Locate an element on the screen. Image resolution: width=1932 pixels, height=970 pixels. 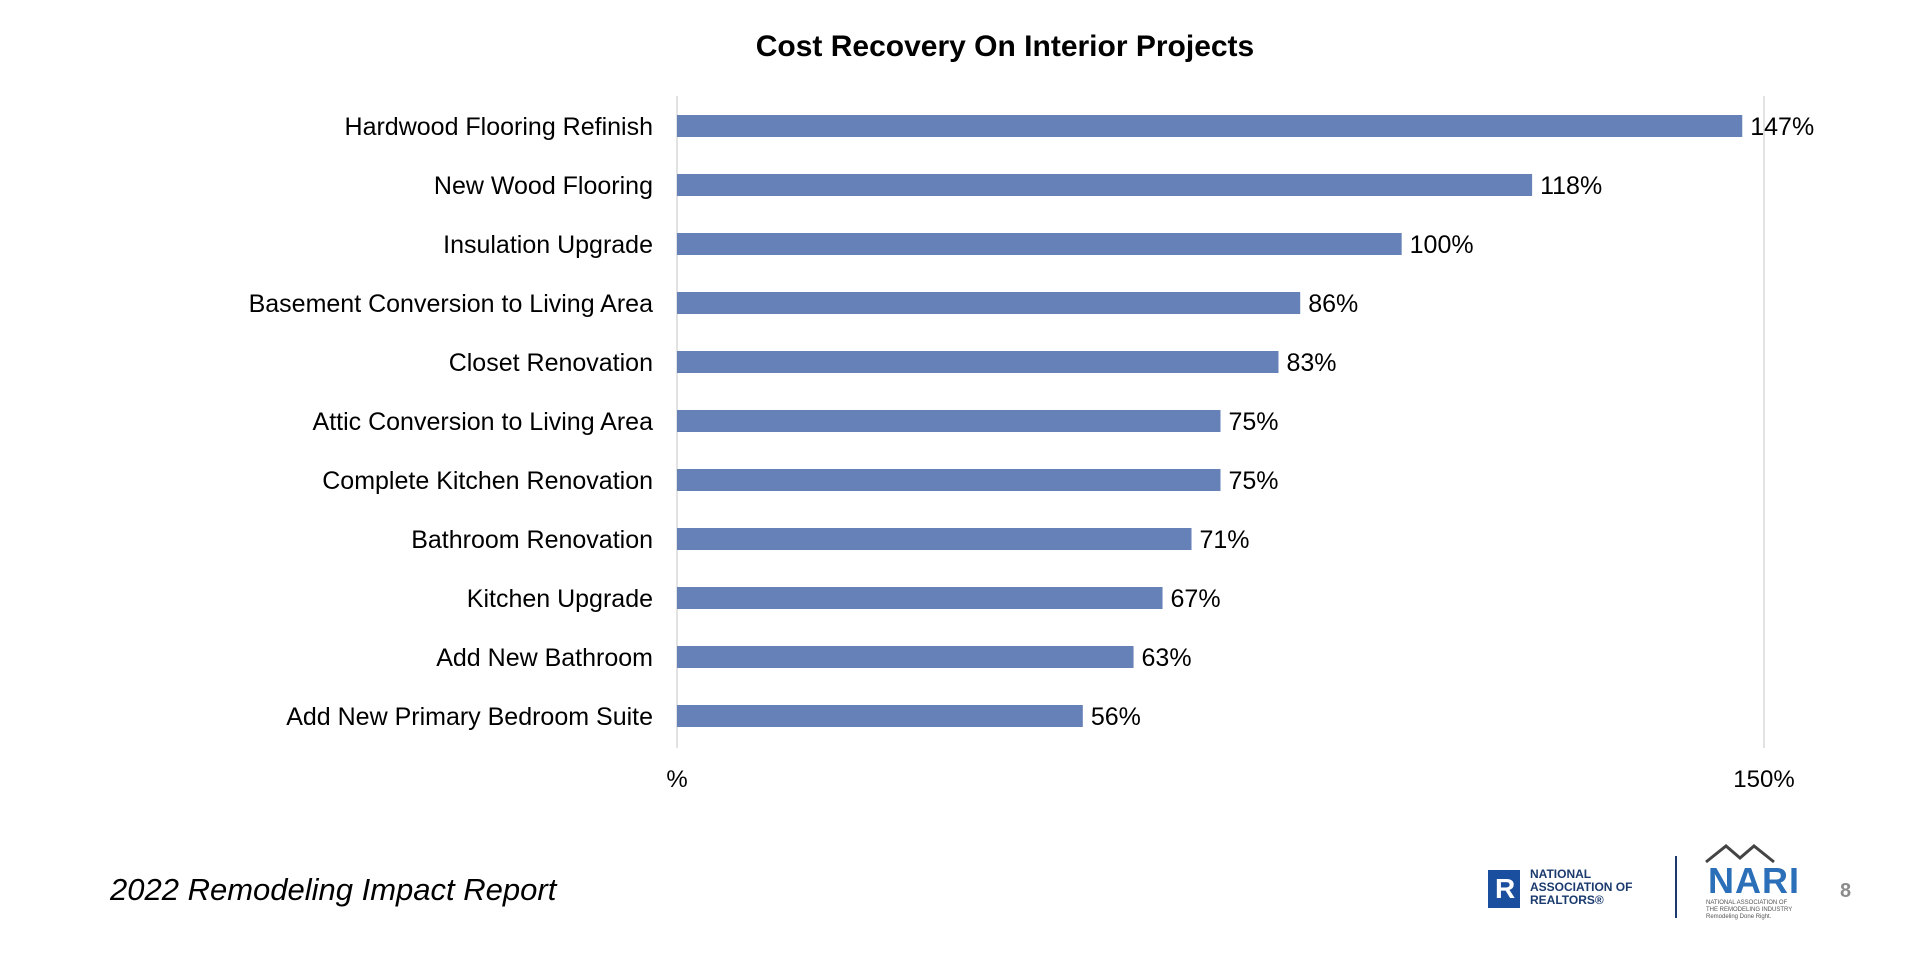
house-roof-icon is located at coordinates (1740, 854).